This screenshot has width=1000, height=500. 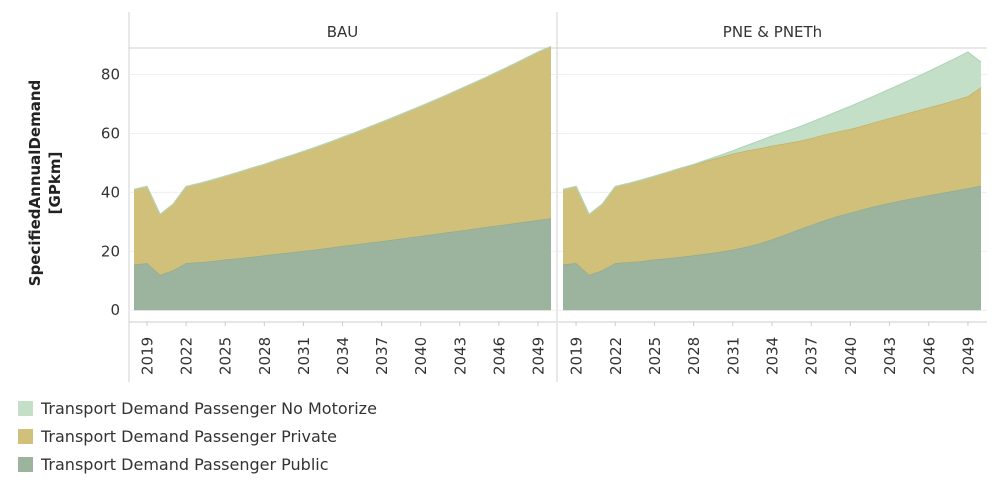 I want to click on y-tick-label: 20, so click(x=110, y=251).